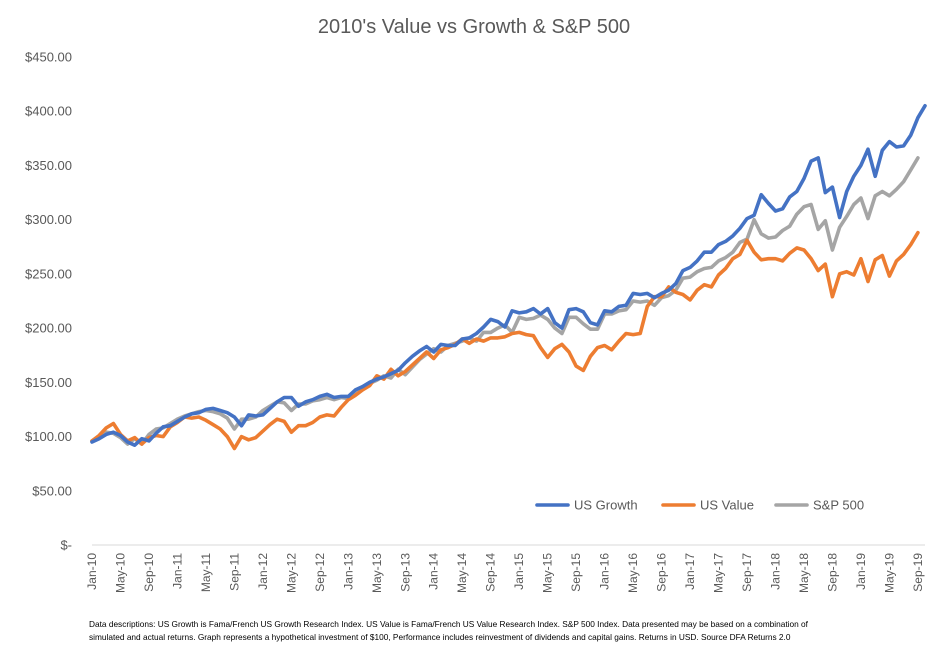 This screenshot has height=658, width=948. I want to click on y-tick-label: $300.00, so click(48, 219).